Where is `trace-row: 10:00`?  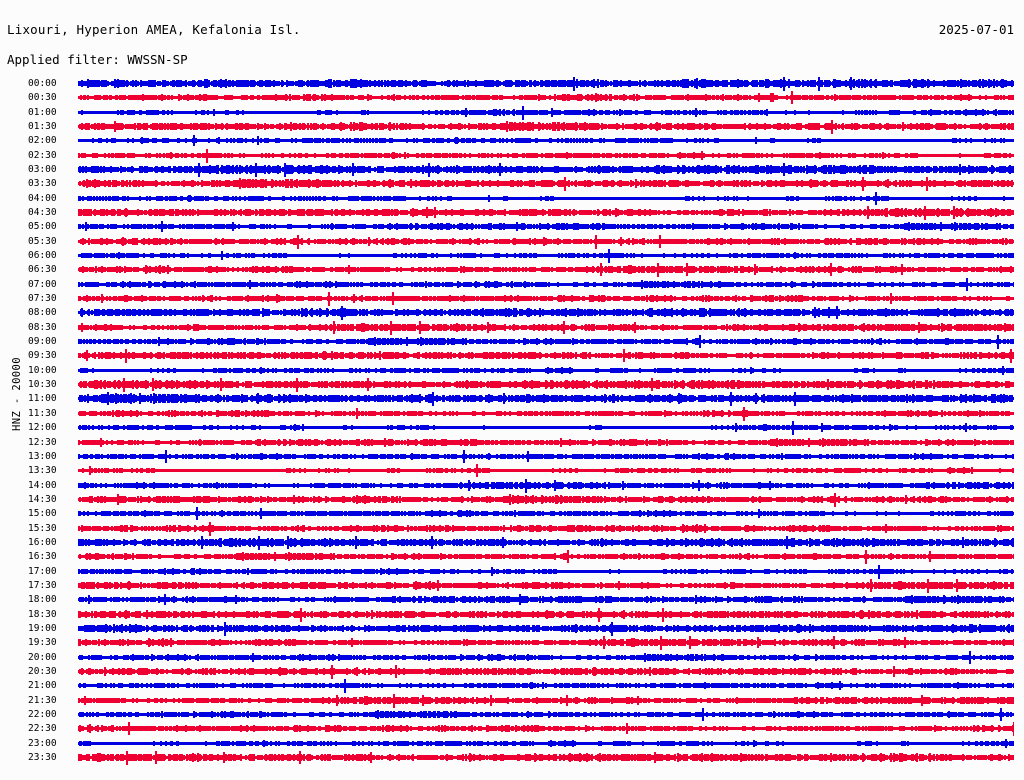
trace-row: 10:00 is located at coordinates (512, 370).